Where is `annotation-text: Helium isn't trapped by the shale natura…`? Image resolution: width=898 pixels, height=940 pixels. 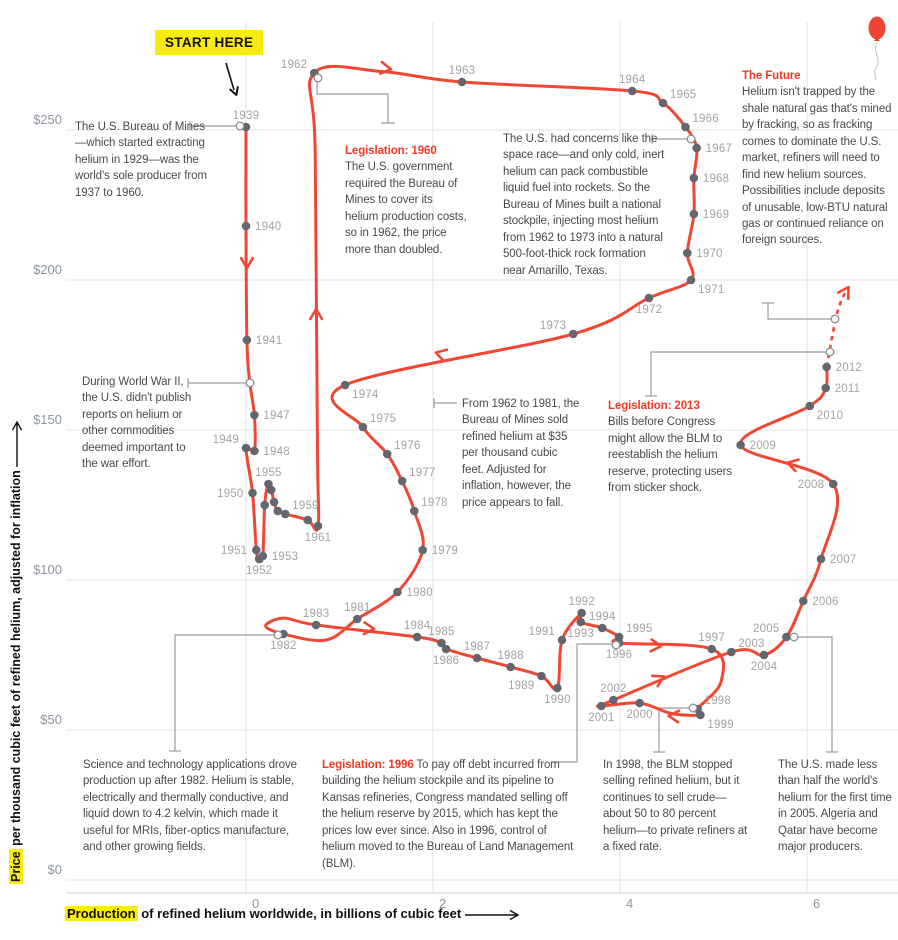
annotation-text: Helium isn't trapped by the shale natura… is located at coordinates (817, 166).